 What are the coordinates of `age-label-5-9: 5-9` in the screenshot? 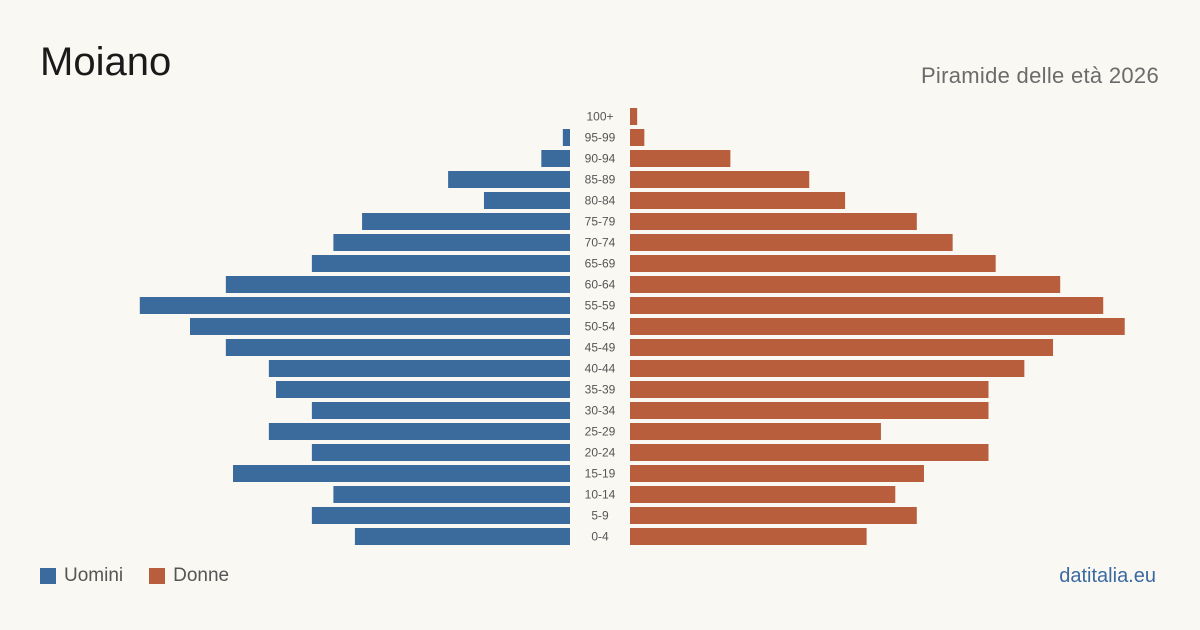 It's located at (600, 516).